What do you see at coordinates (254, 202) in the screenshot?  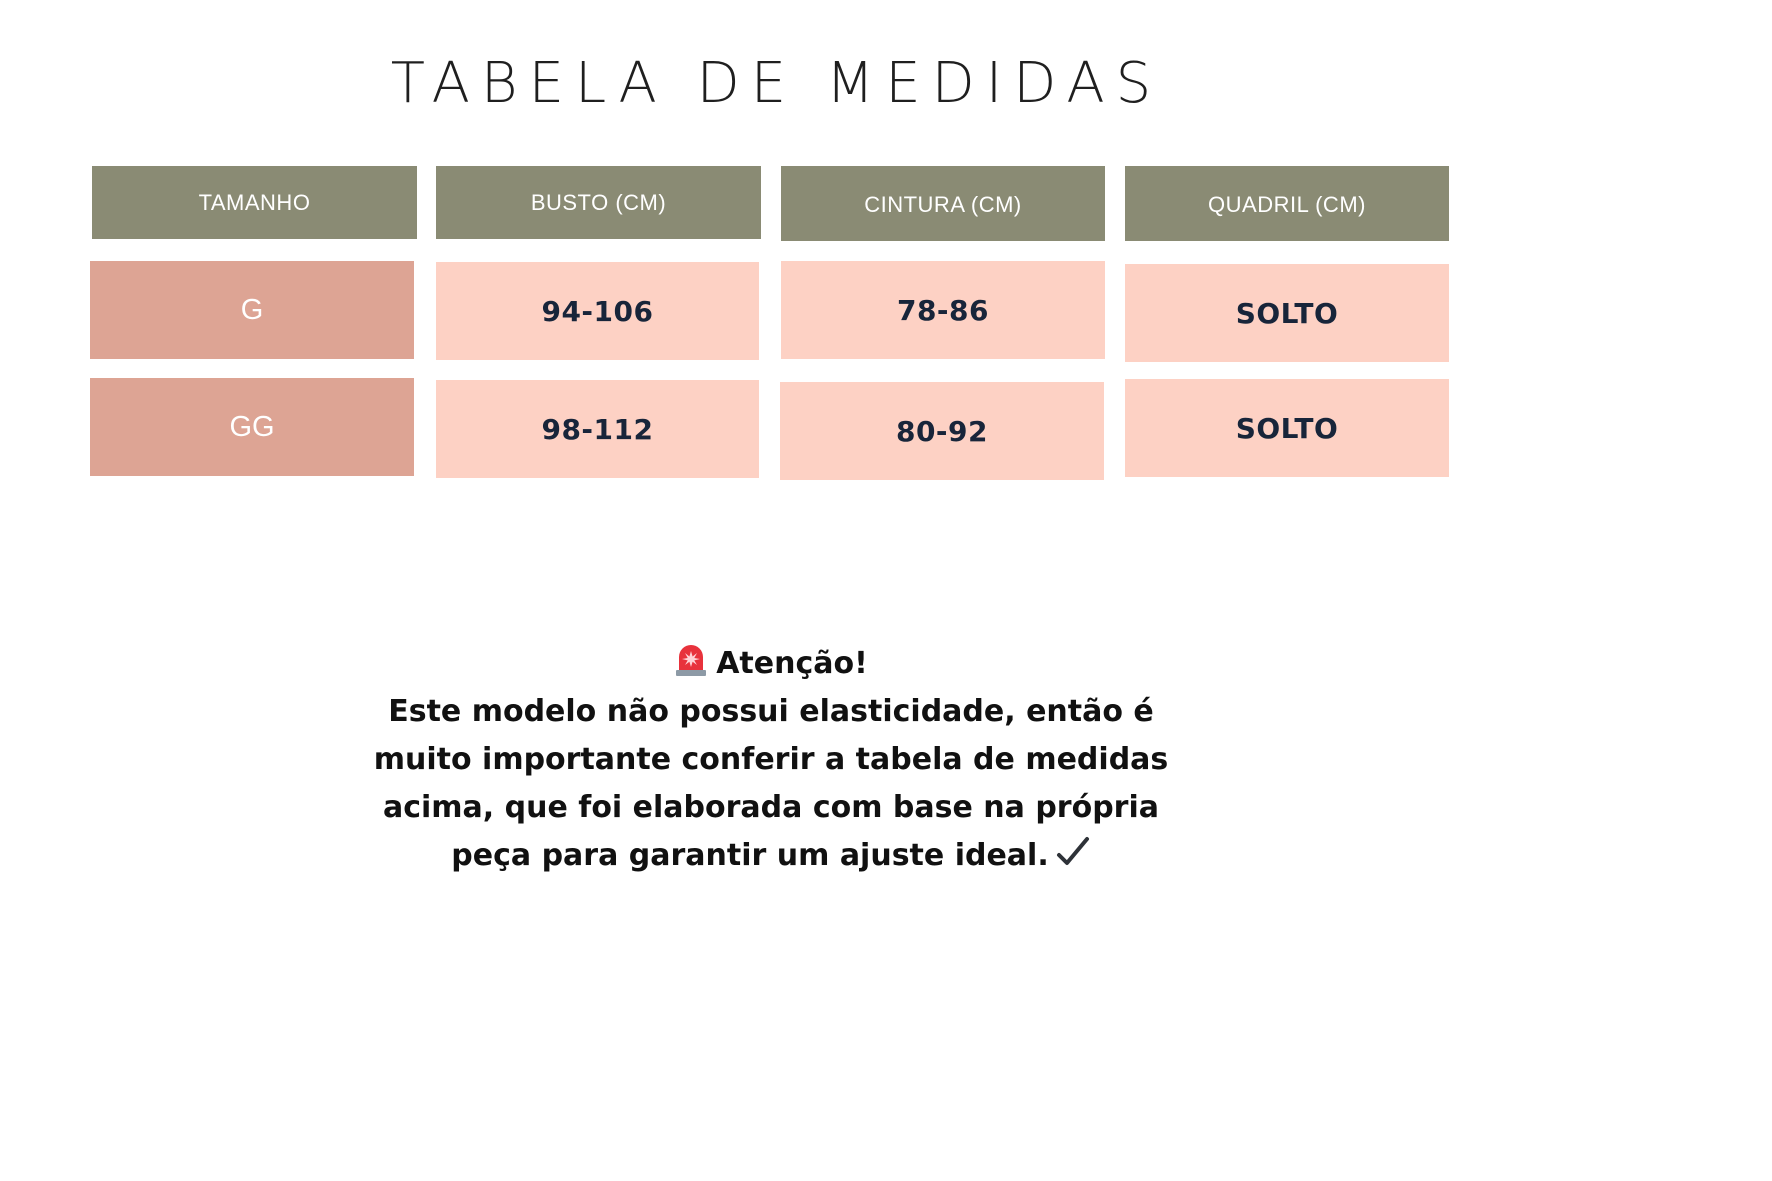 I see `table-header-tamanho: TAMANHO` at bounding box center [254, 202].